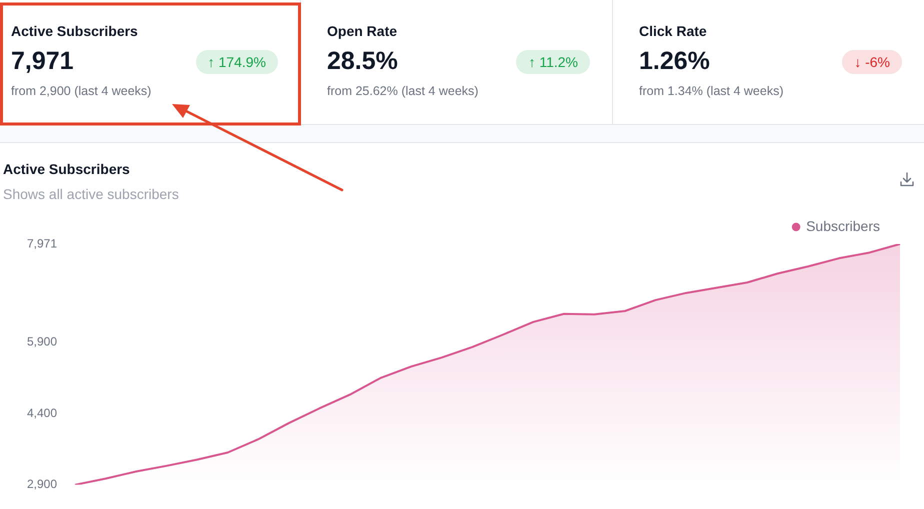 The width and height of the screenshot is (924, 509). Describe the element at coordinates (711, 91) in the screenshot. I see `text: from 1.34% (last 4 weeks)` at that location.